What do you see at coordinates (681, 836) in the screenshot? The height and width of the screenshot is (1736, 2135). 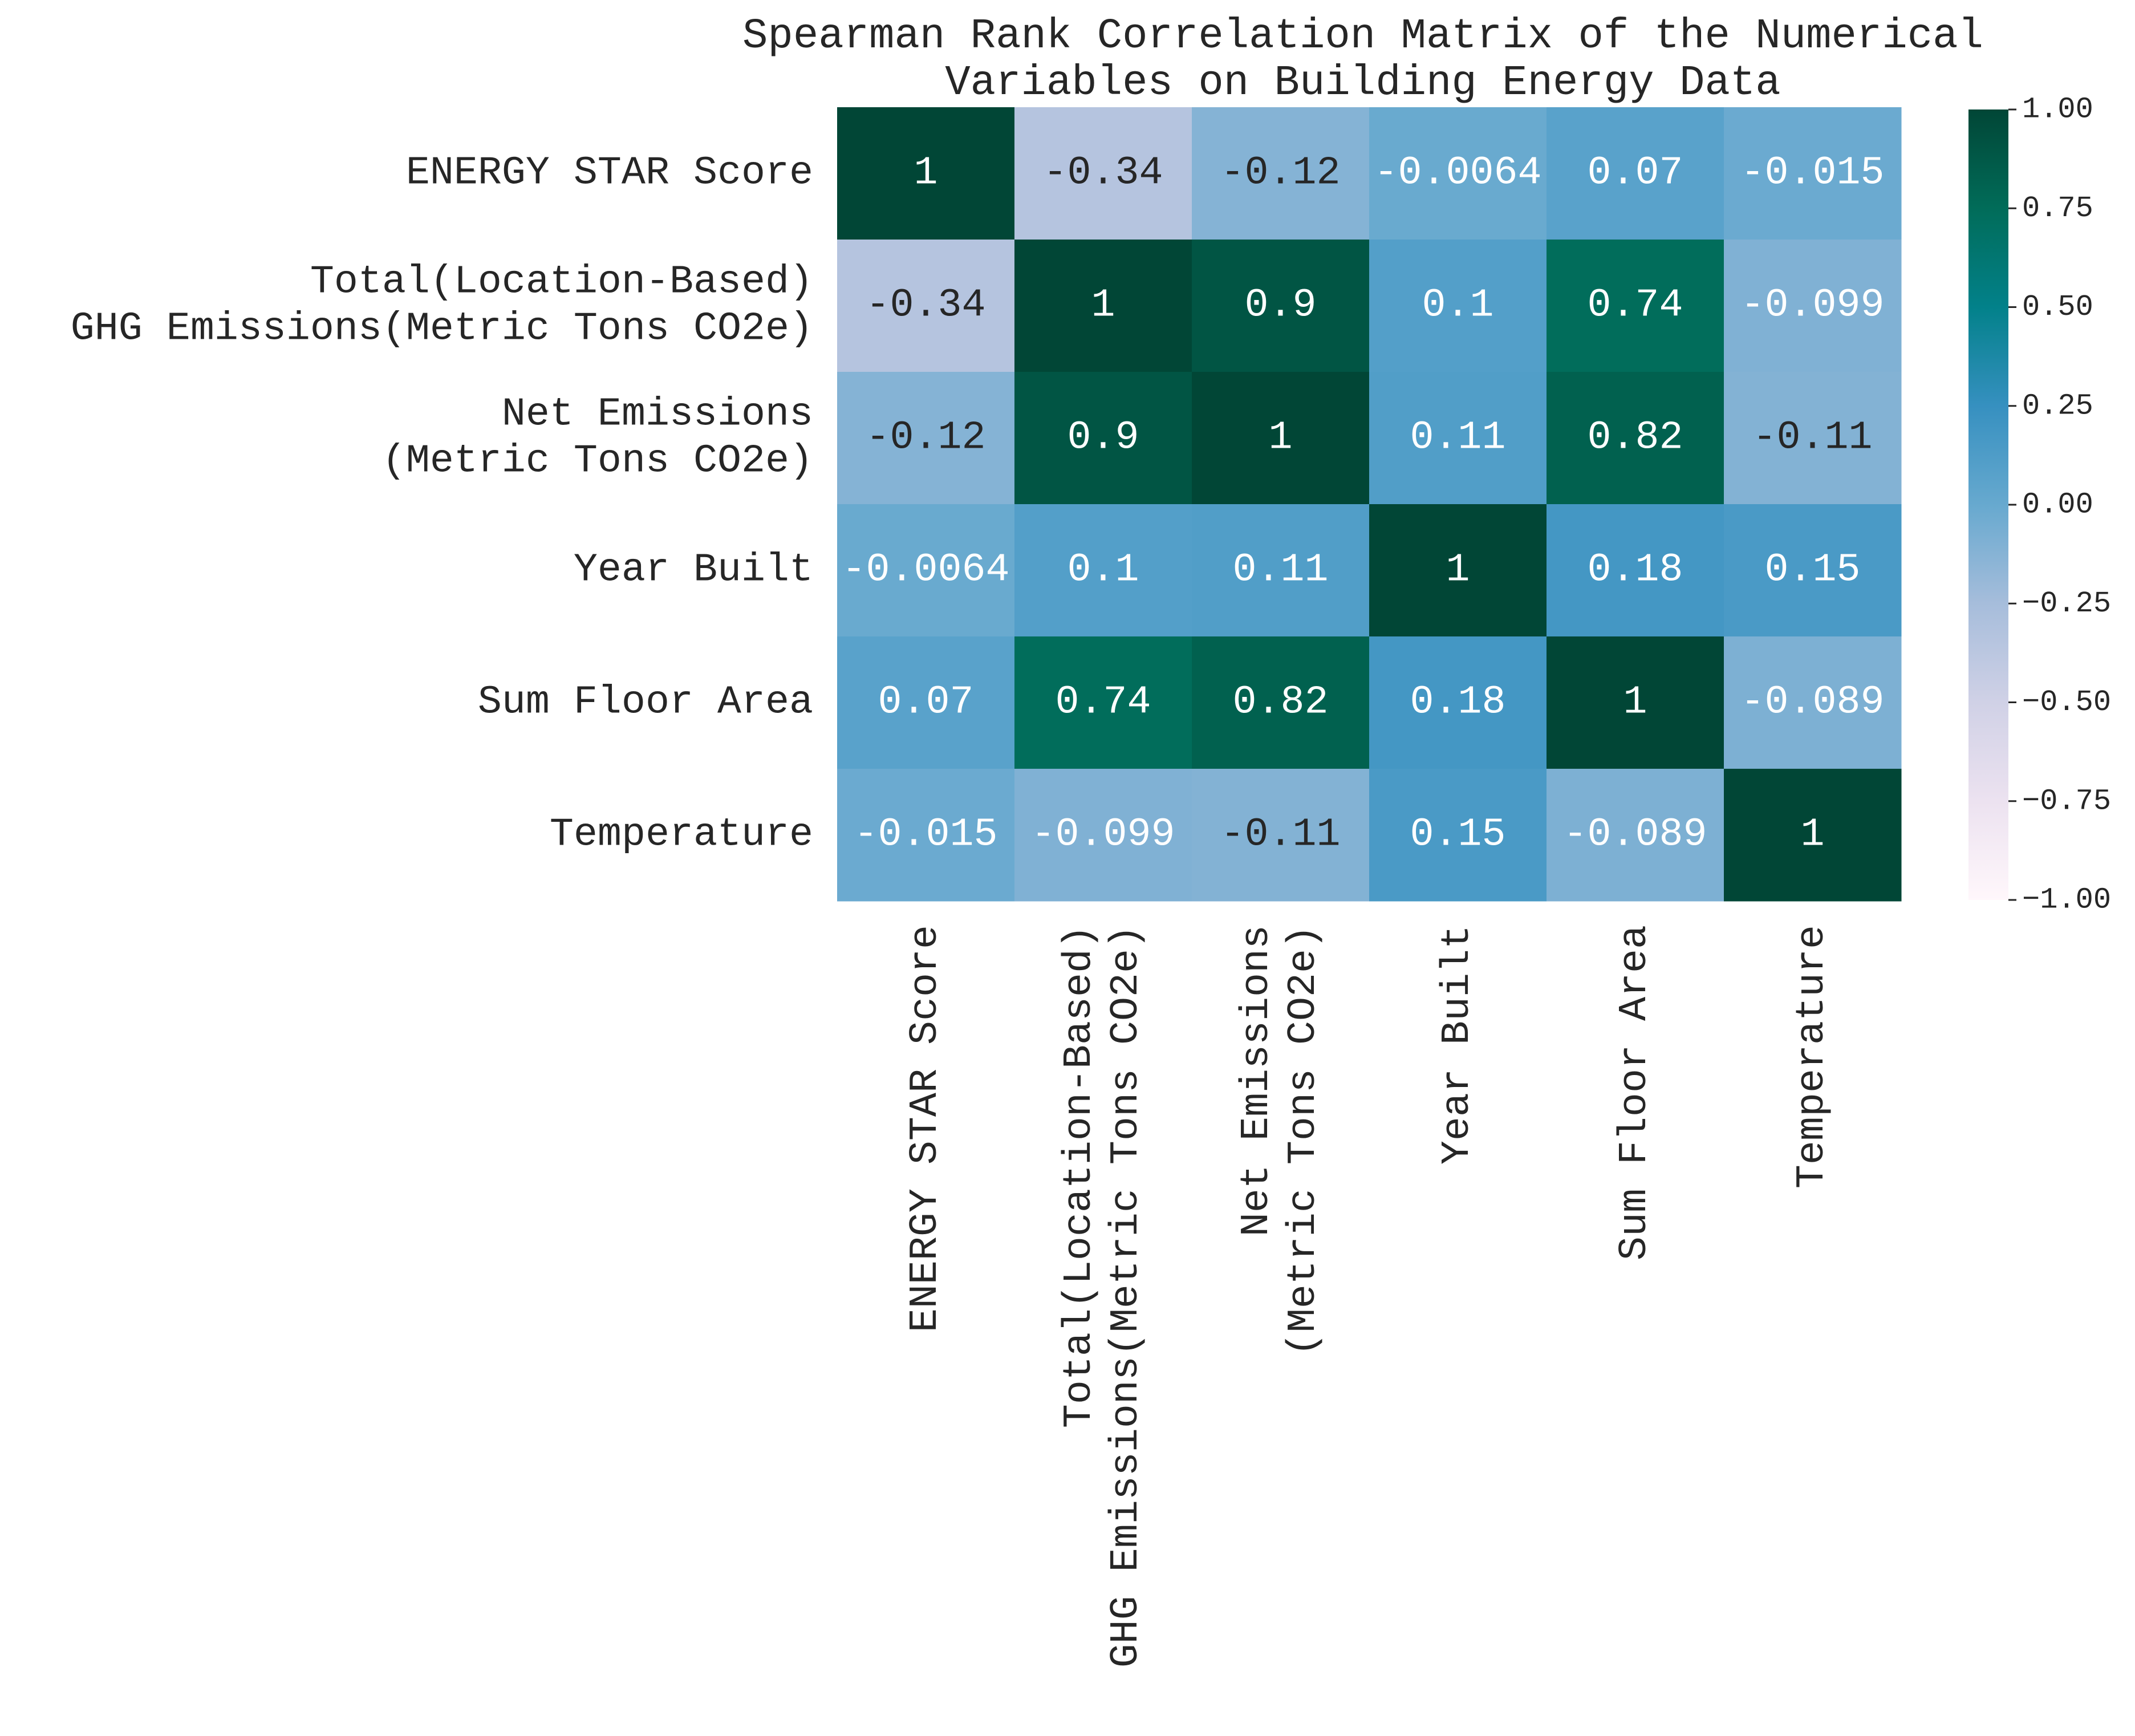 I see `row-label: Temperature` at bounding box center [681, 836].